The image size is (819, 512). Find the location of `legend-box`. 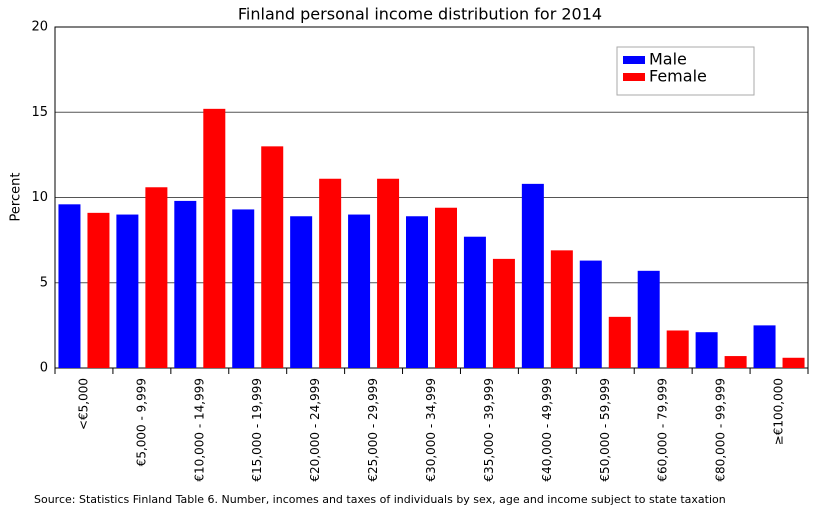

legend-box is located at coordinates (685, 71).